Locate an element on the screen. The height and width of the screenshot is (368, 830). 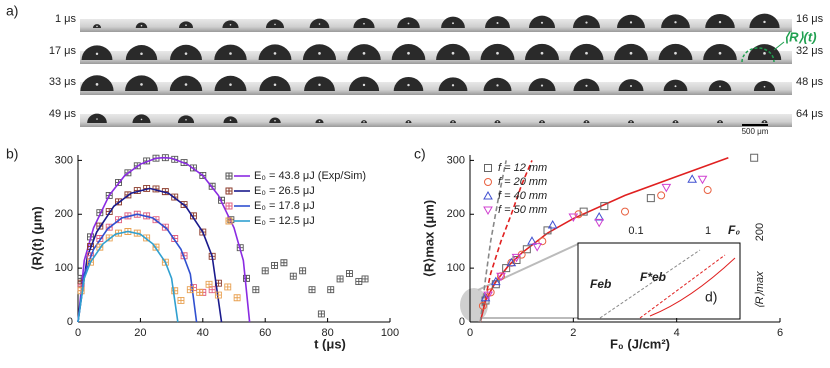
legend-label: f = 50 mm is located at coordinates (522, 210).